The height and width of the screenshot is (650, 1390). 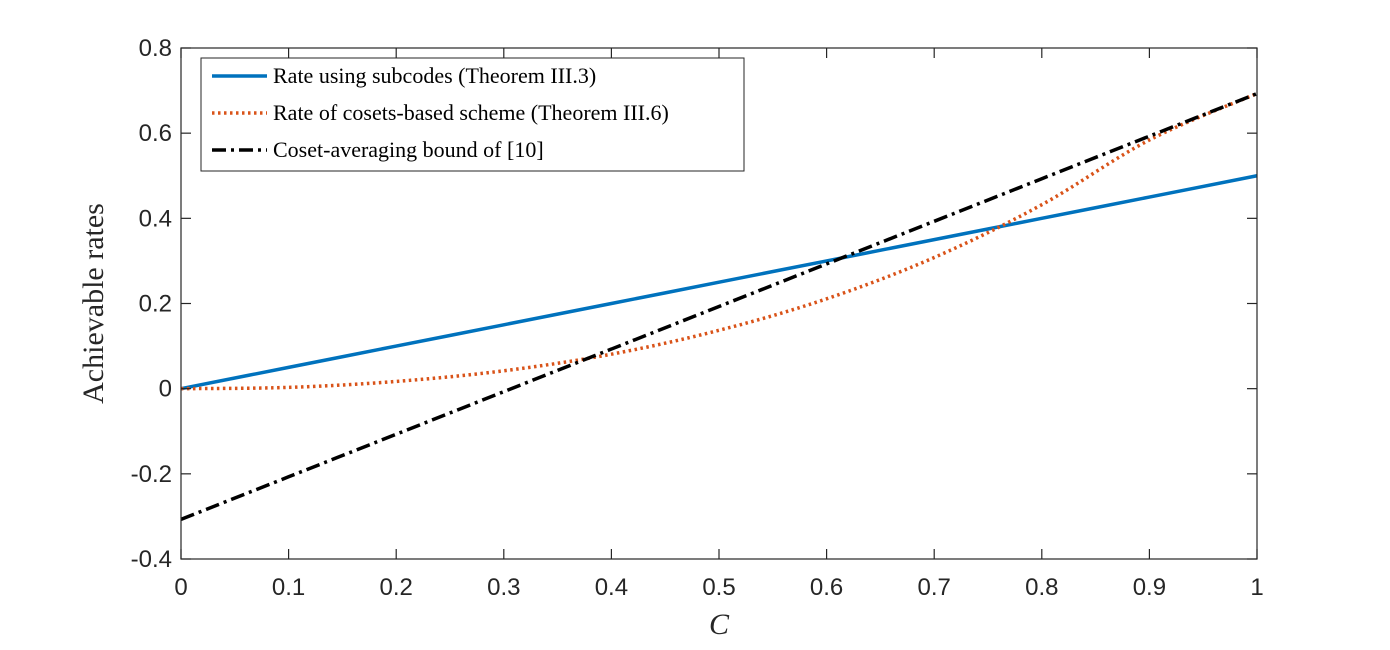 What do you see at coordinates (408, 149) in the screenshot?
I see `legend-label-3: Coset-averaging bound of [10]` at bounding box center [408, 149].